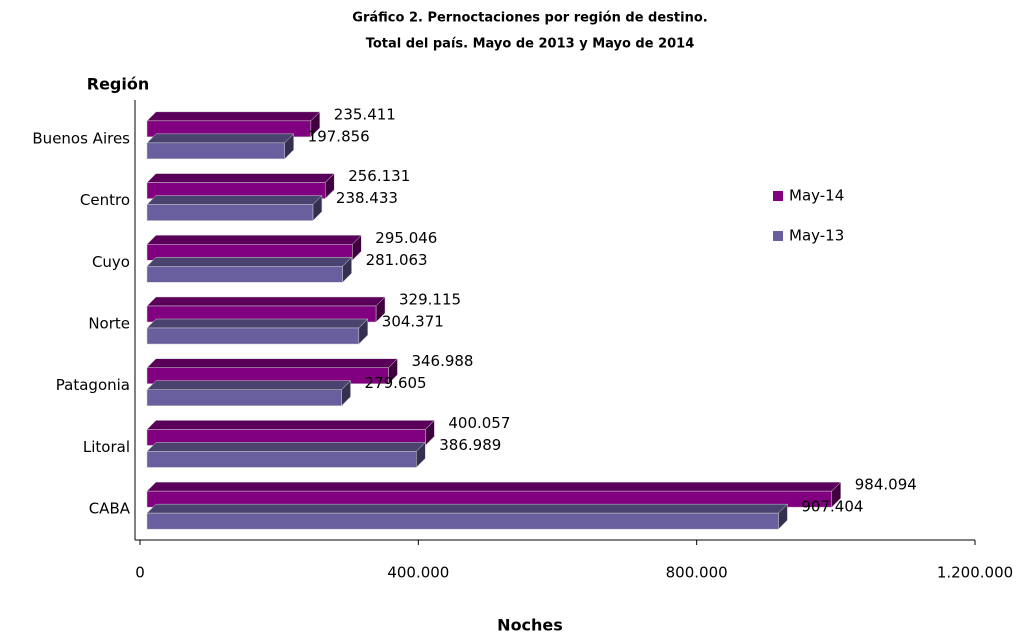  I want to click on data-label: 279.605, so click(396, 383).